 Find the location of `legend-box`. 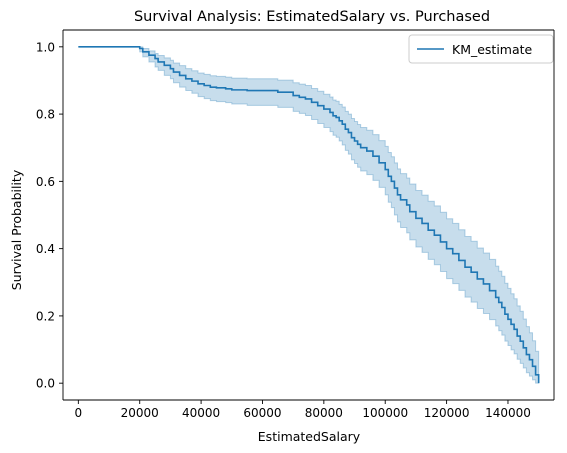

legend-box is located at coordinates (481, 49).